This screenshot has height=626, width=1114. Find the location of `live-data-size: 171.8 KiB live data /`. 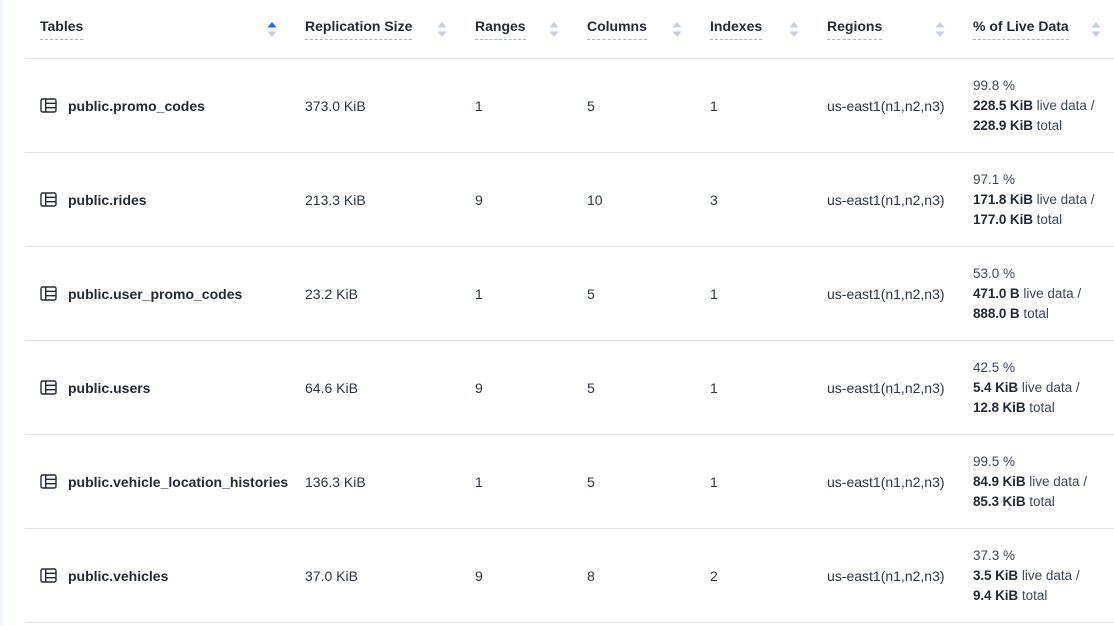

live-data-size: 171.8 KiB live data / is located at coordinates (1034, 199).